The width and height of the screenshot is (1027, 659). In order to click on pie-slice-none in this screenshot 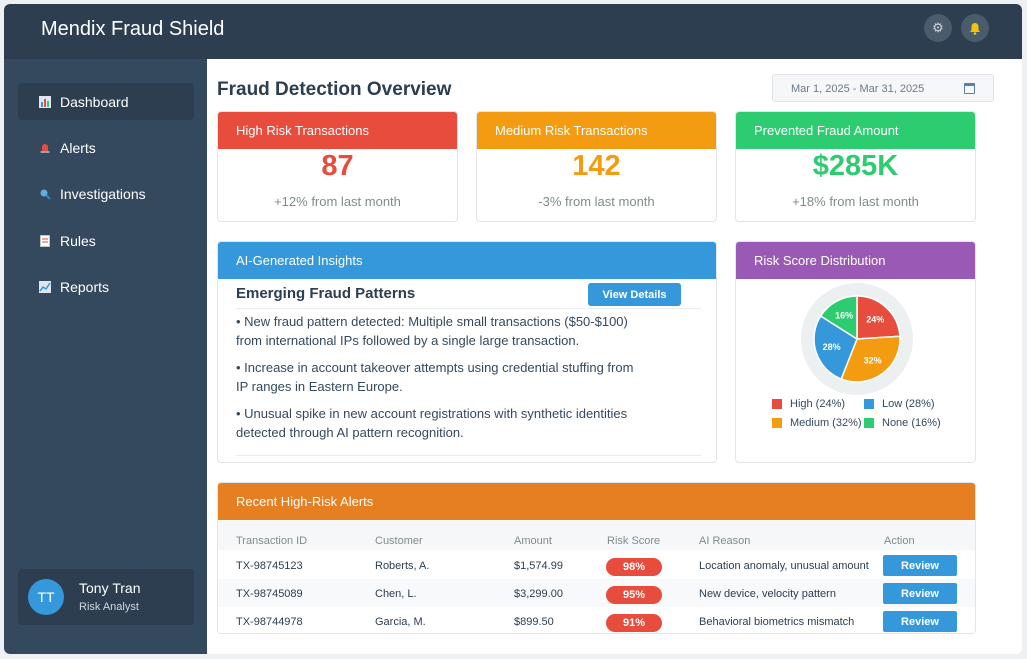, I will do `click(838, 318)`.